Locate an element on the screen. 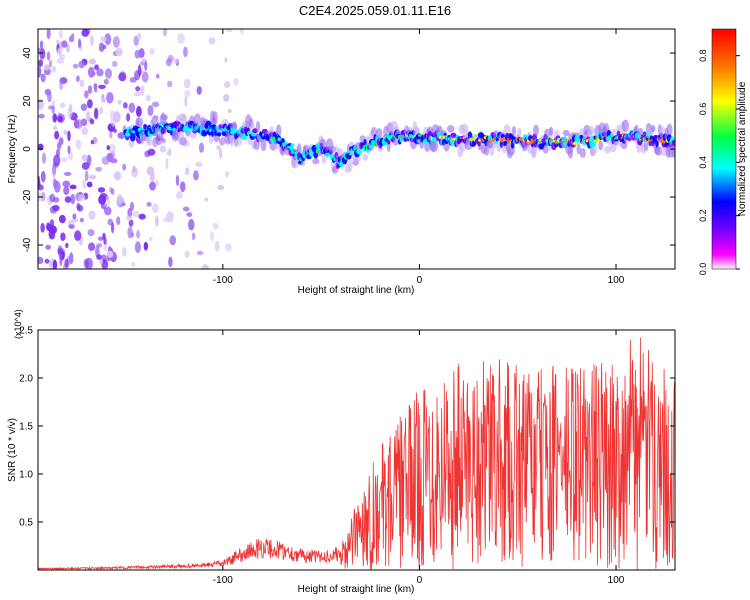 This screenshot has height=600, width=750. spectrogram-x-label: Height of straight line (km) is located at coordinates (356, 290).